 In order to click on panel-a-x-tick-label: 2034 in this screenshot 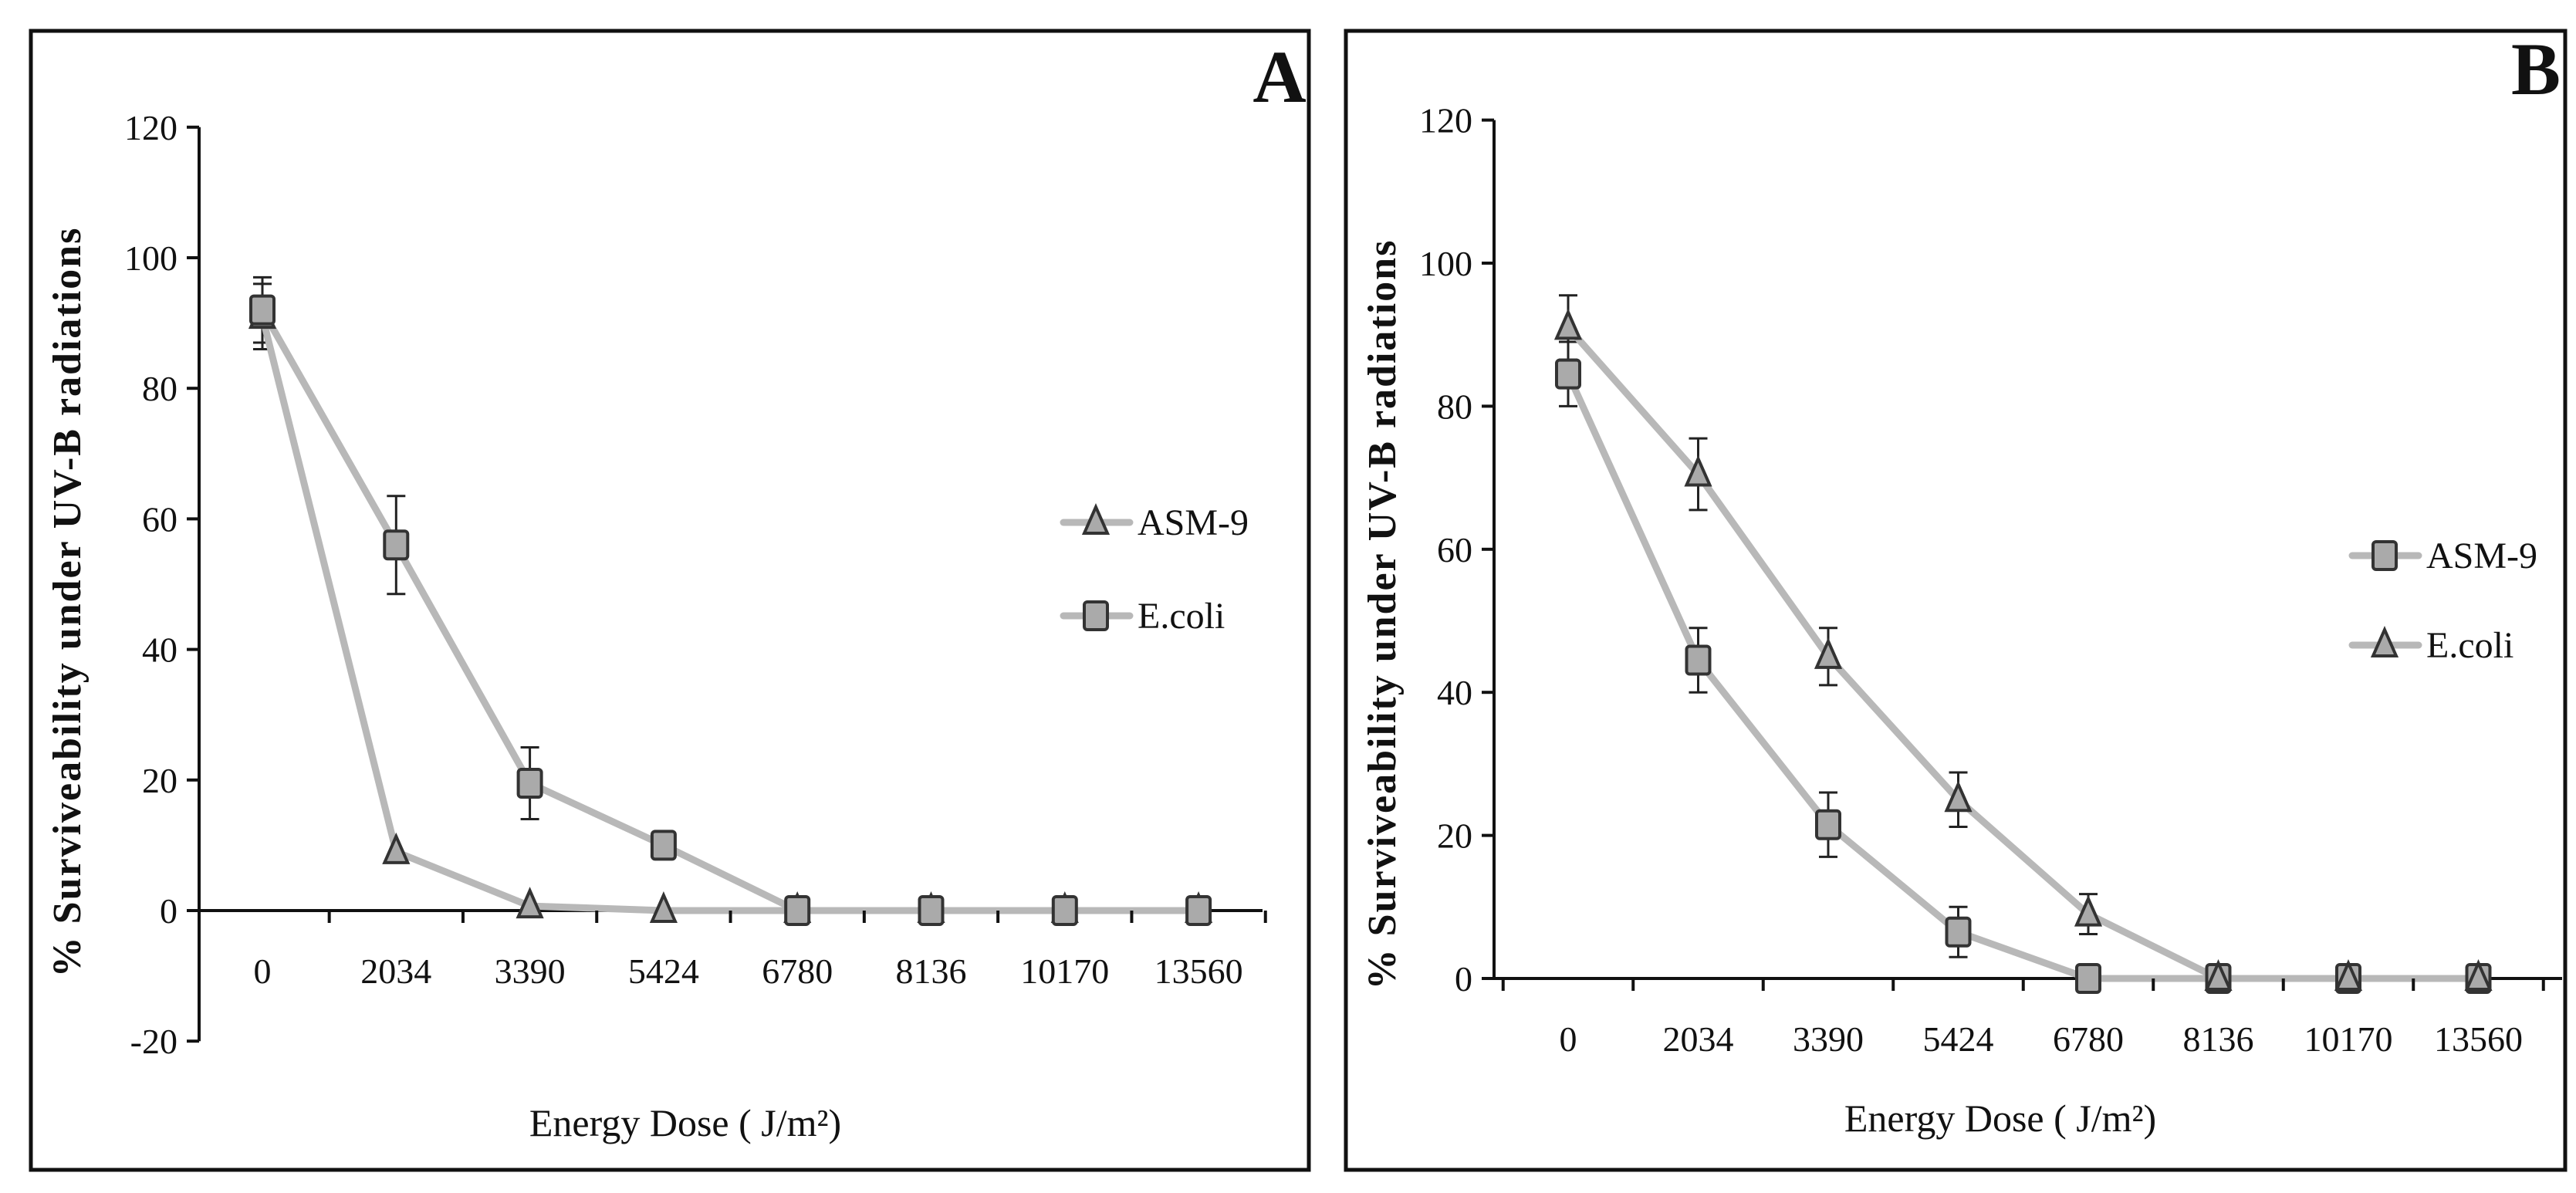, I will do `click(395, 971)`.